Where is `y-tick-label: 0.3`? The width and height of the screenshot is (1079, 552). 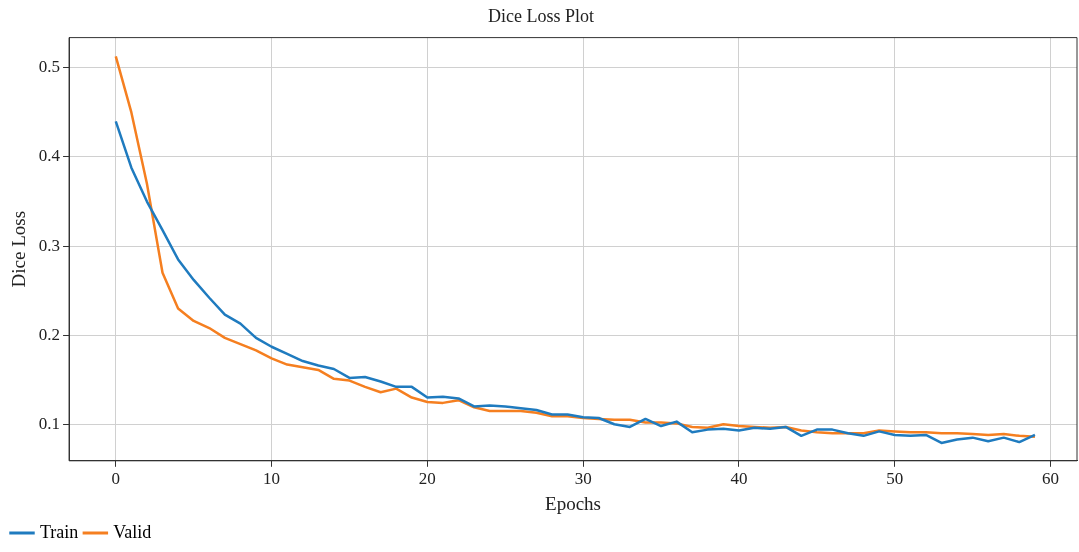
y-tick-label: 0.3 is located at coordinates (49, 245).